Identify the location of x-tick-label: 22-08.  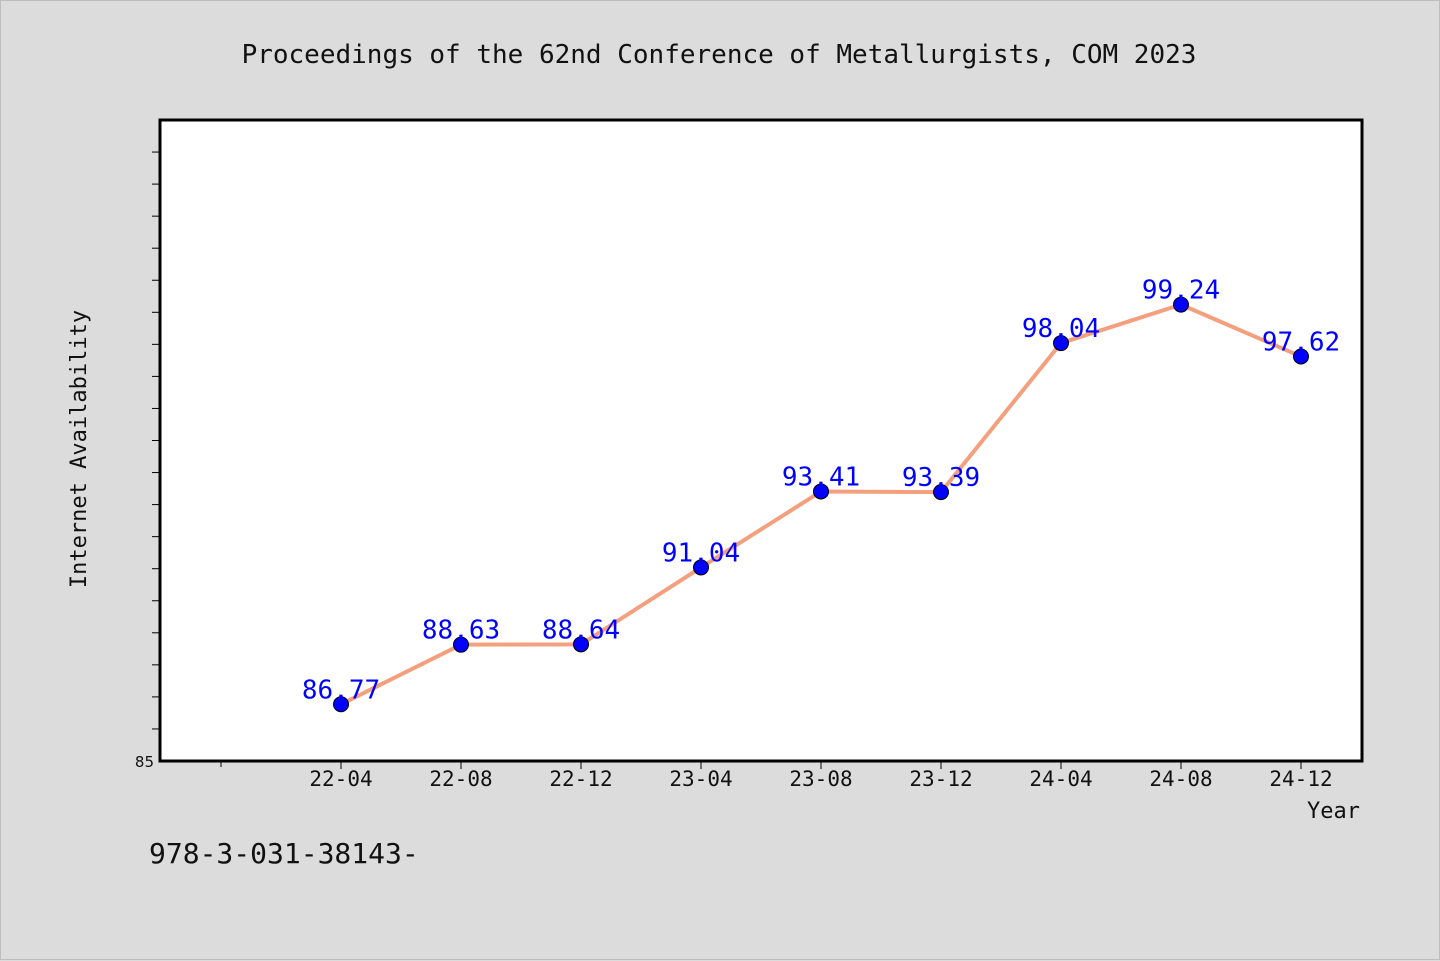
(460, 779).